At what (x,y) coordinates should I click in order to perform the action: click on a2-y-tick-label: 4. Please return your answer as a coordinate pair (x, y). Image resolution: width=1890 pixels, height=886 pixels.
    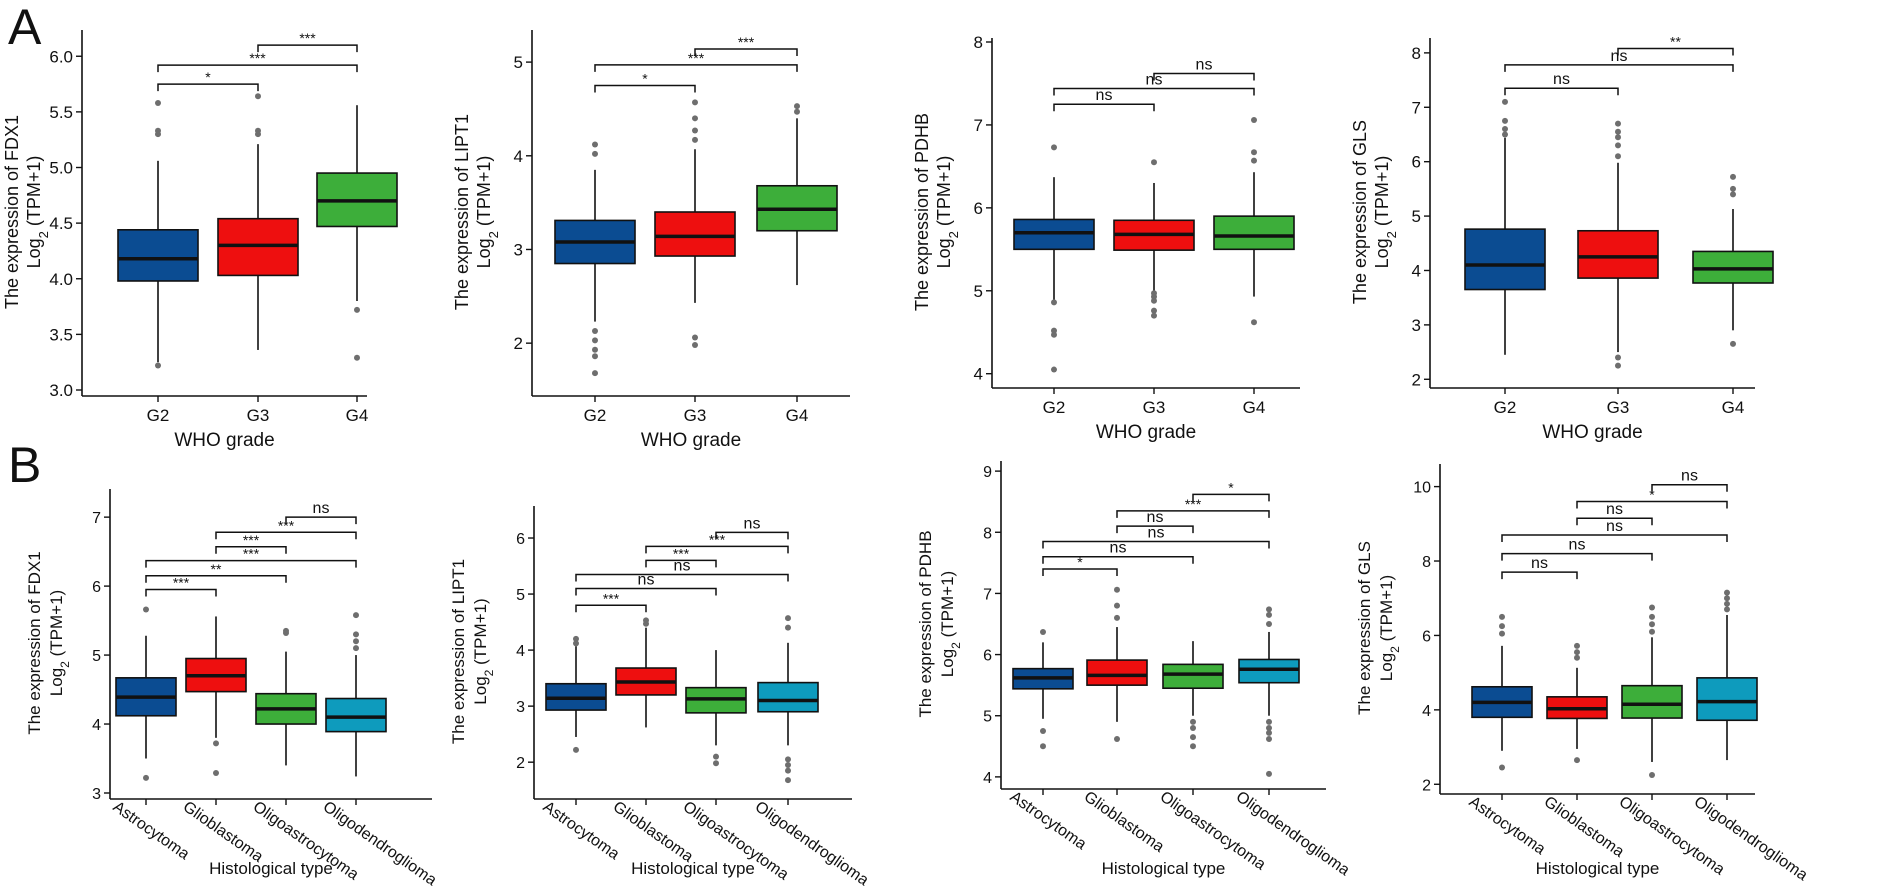
    Looking at the image, I should click on (518, 156).